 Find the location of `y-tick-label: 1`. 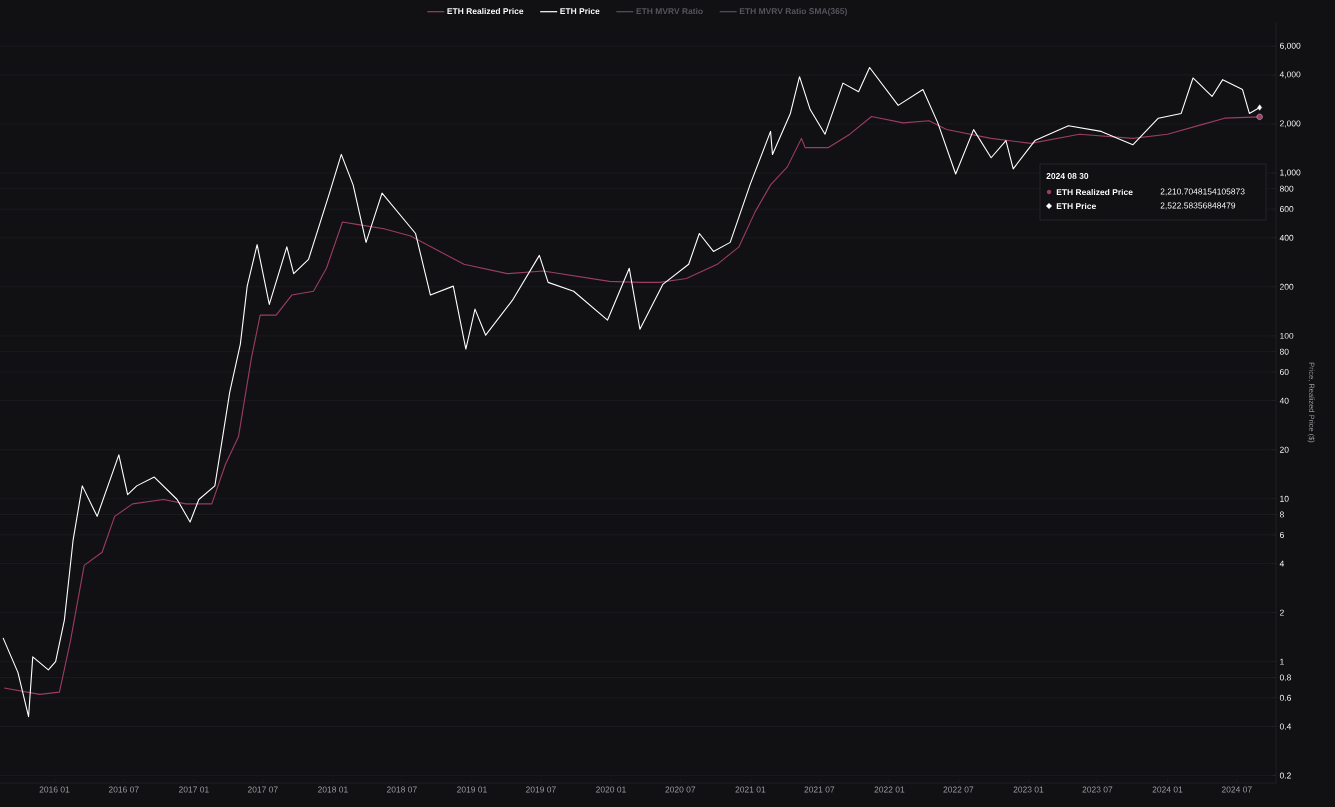

y-tick-label: 1 is located at coordinates (1282, 661).